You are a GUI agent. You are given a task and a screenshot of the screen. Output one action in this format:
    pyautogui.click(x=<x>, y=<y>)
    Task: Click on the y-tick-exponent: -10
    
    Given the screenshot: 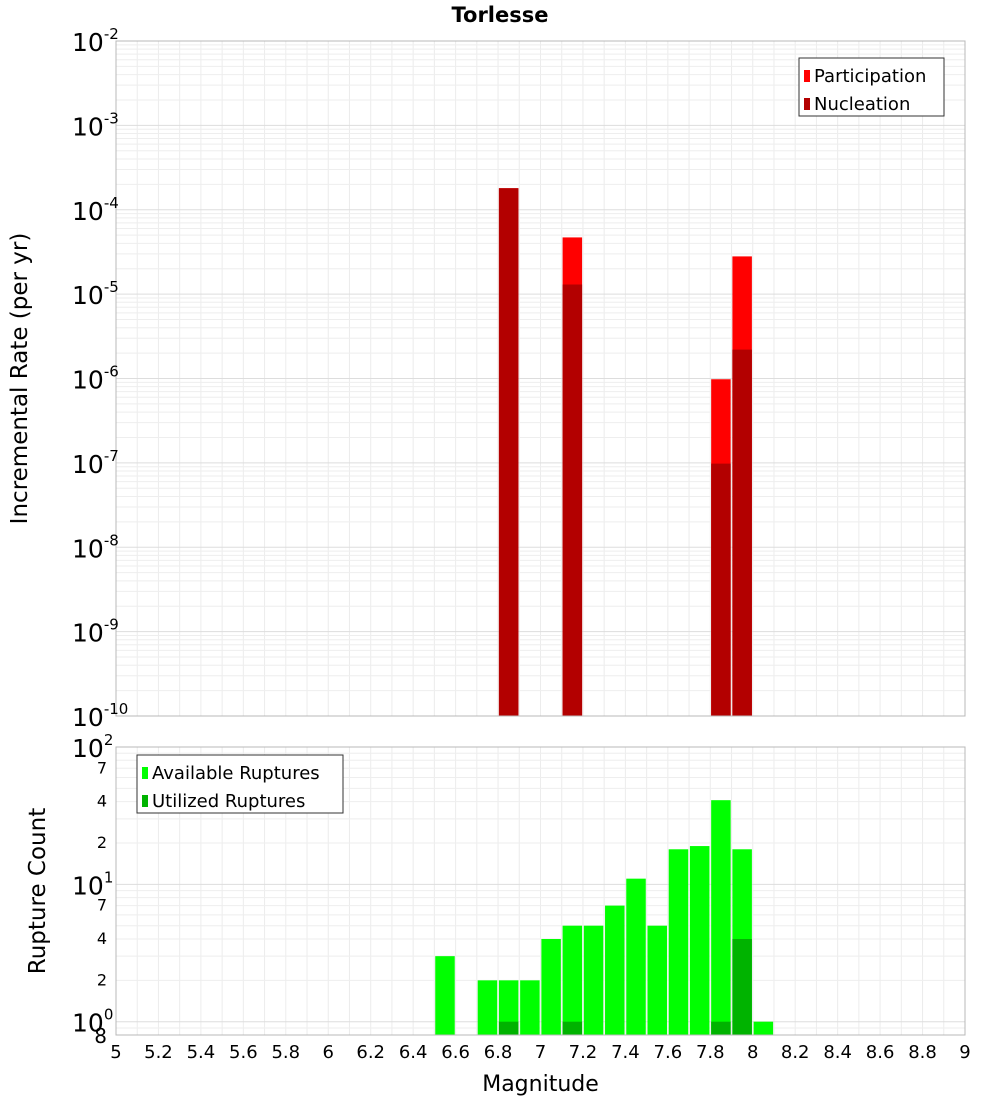 What is the action you would take?
    pyautogui.click(x=116, y=709)
    